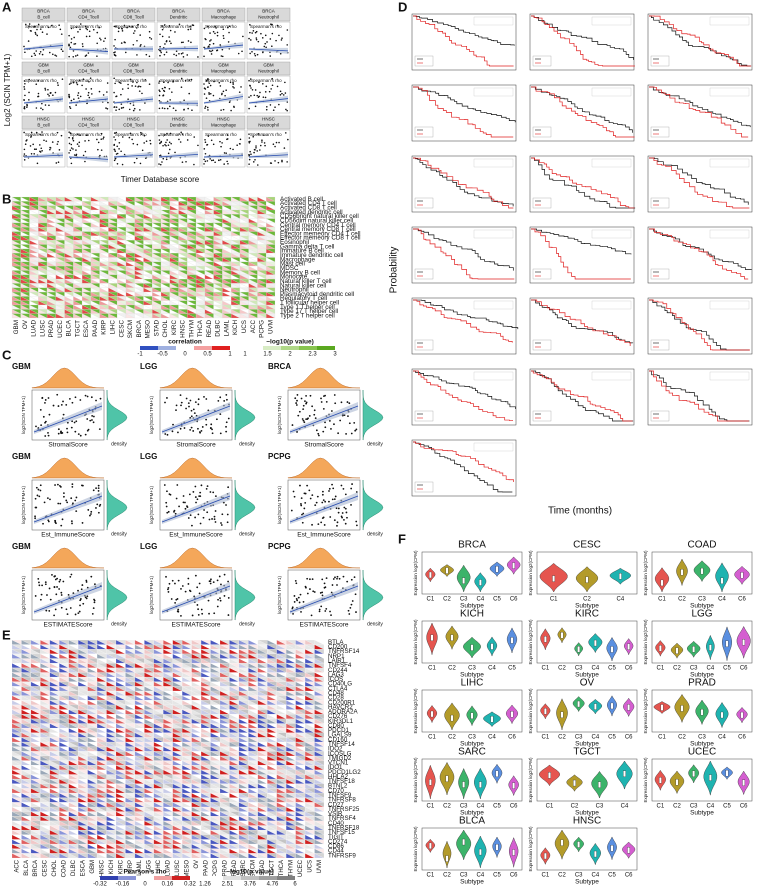 This screenshot has width=762, height=891. What do you see at coordinates (611, 21) in the screenshot?
I see `stat-box` at bounding box center [611, 21].